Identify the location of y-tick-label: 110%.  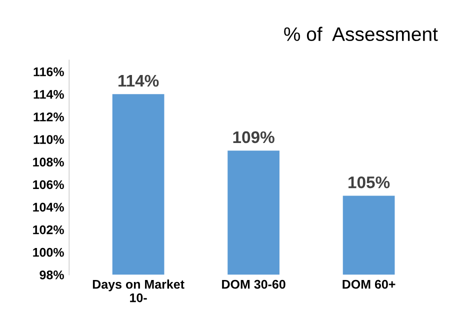
(49, 139).